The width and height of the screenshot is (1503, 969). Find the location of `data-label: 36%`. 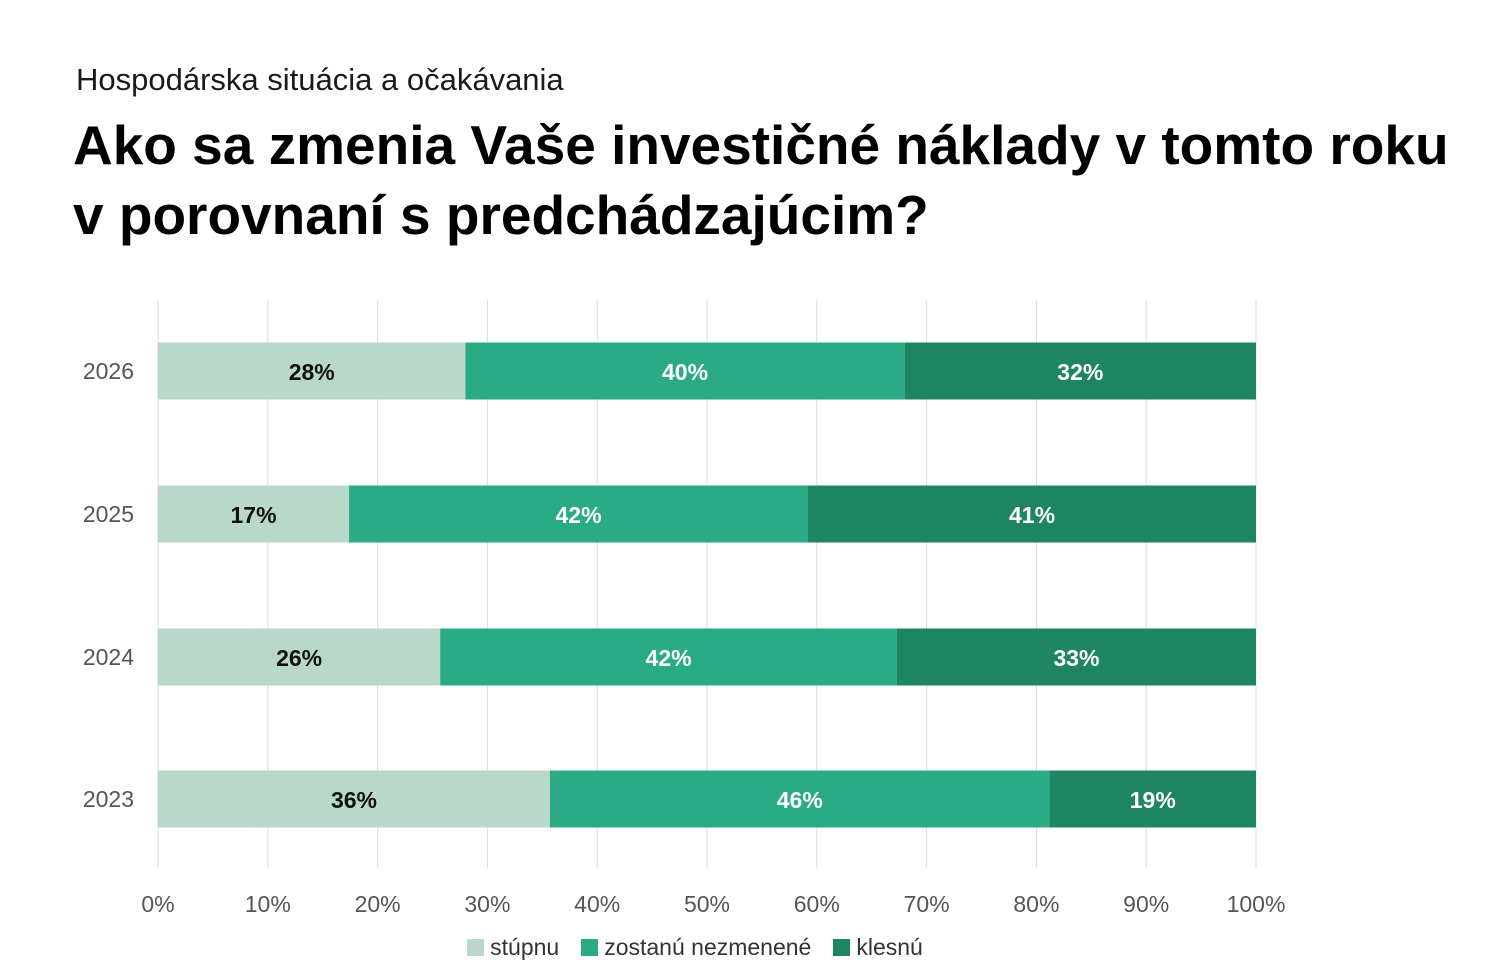

data-label: 36% is located at coordinates (354, 800).